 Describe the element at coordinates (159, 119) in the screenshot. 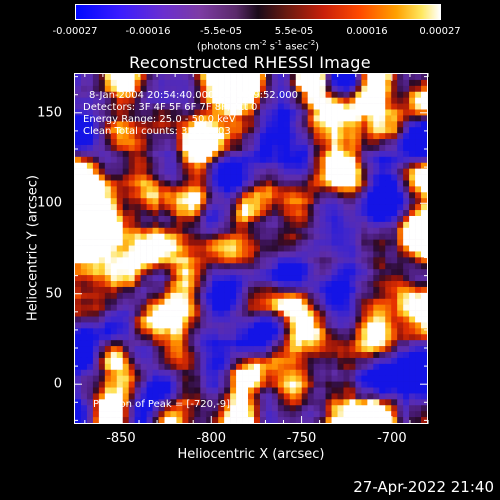

I see `energy-annotation: Energy Range: 25.0 - 50.0 keV` at that location.